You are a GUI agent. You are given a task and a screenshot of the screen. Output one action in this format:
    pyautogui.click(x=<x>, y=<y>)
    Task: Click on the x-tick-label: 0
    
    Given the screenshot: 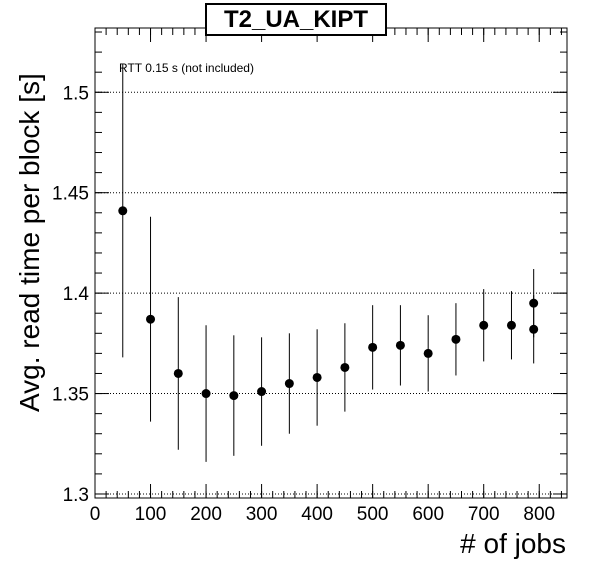 What is the action you would take?
    pyautogui.click(x=95, y=514)
    